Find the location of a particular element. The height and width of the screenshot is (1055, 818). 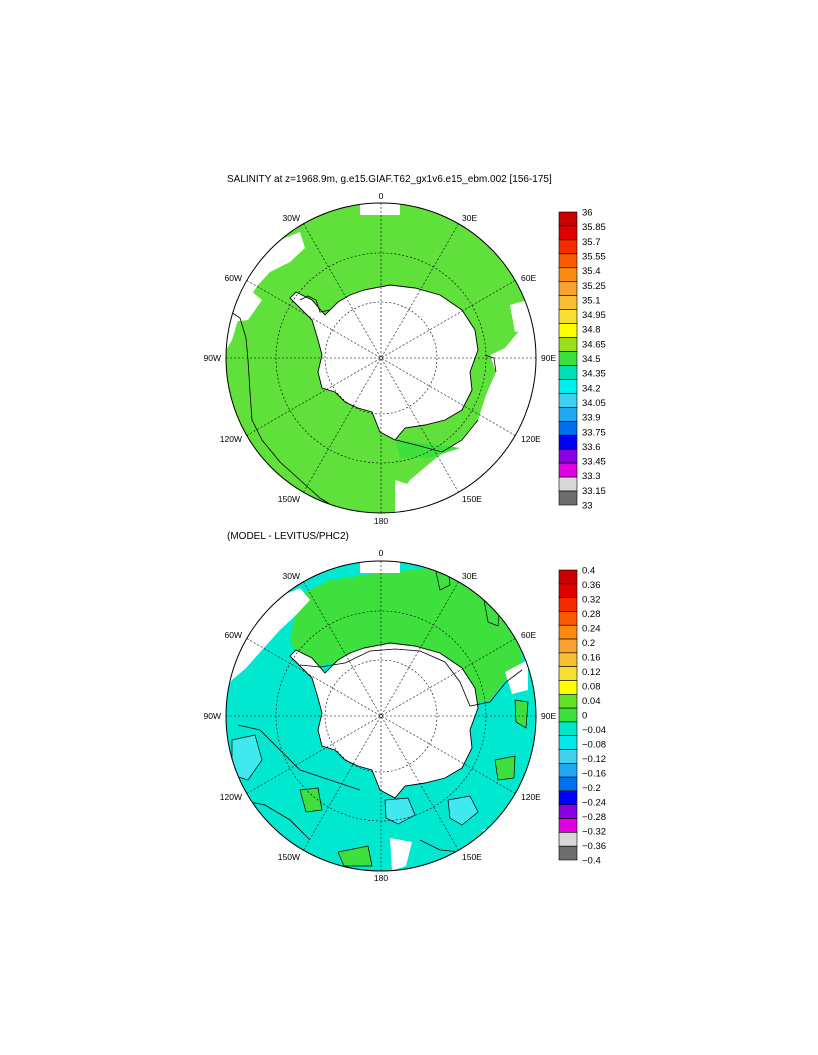

colorbar-label: −0.08 is located at coordinates (594, 745).